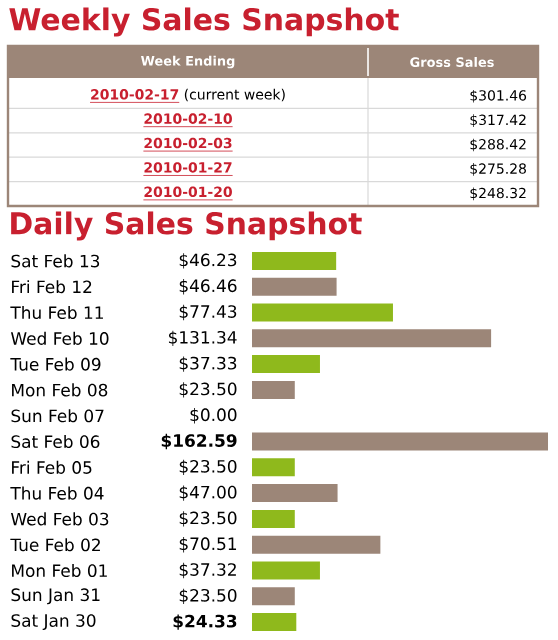 This screenshot has width=558, height=640. What do you see at coordinates (55, 596) in the screenshot?
I see `y-tick-label: Sun Jan 31` at bounding box center [55, 596].